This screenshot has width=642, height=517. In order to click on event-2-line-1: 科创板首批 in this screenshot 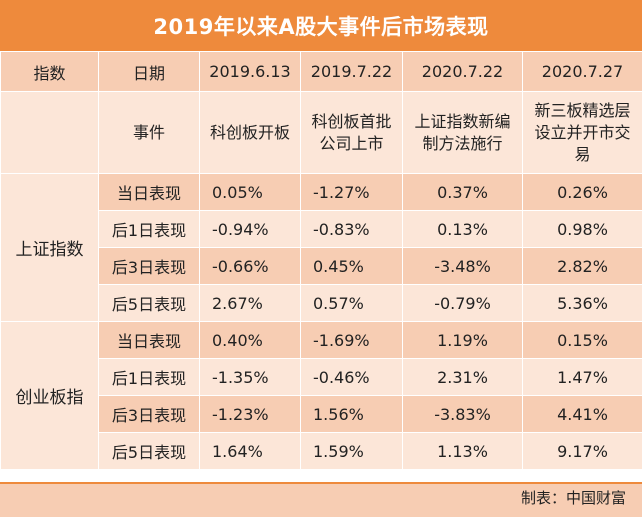, I will do `click(351, 121)`.